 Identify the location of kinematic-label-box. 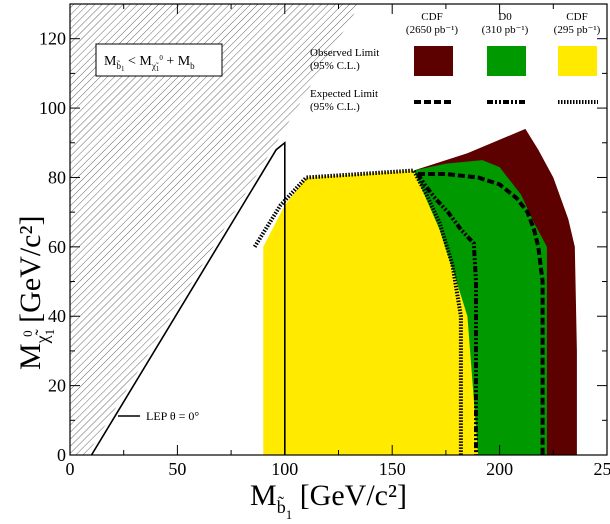
(159, 60).